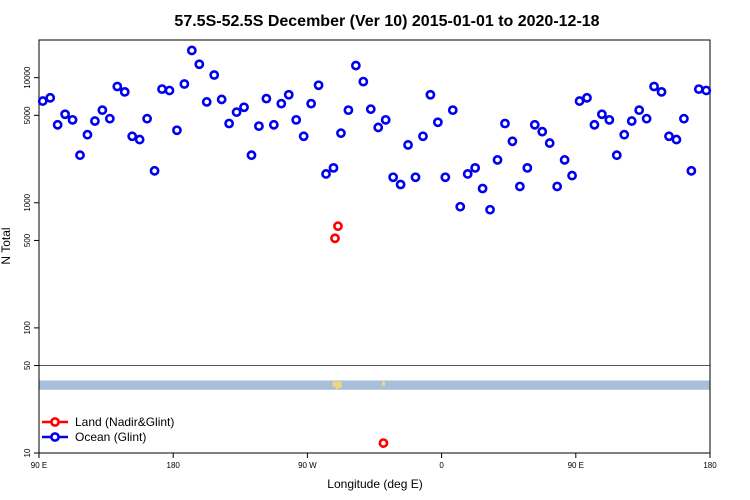 The width and height of the screenshot is (750, 500). Describe the element at coordinates (108, 429) in the screenshot. I see `legend: Land (Nadir&Glint)Ocean (Glint)` at that location.